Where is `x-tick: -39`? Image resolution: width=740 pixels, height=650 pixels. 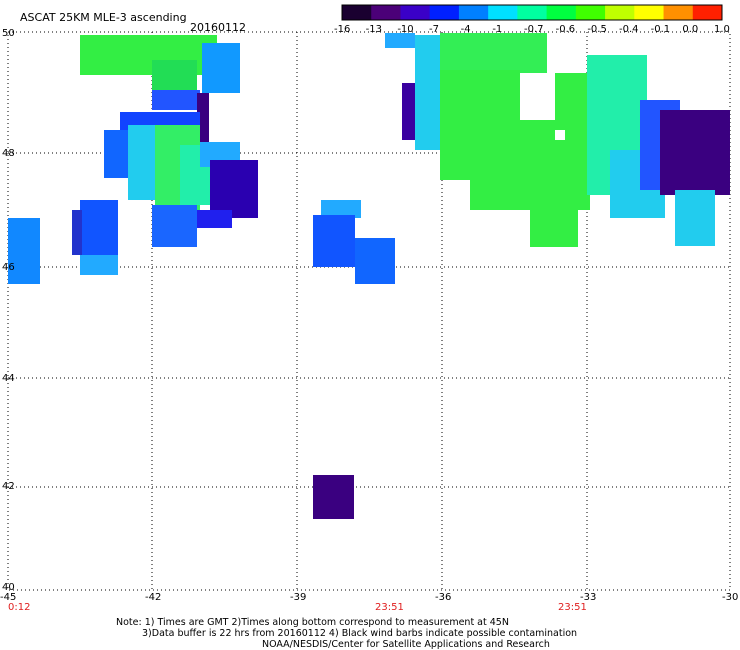
x-tick: -39 is located at coordinates (298, 597).